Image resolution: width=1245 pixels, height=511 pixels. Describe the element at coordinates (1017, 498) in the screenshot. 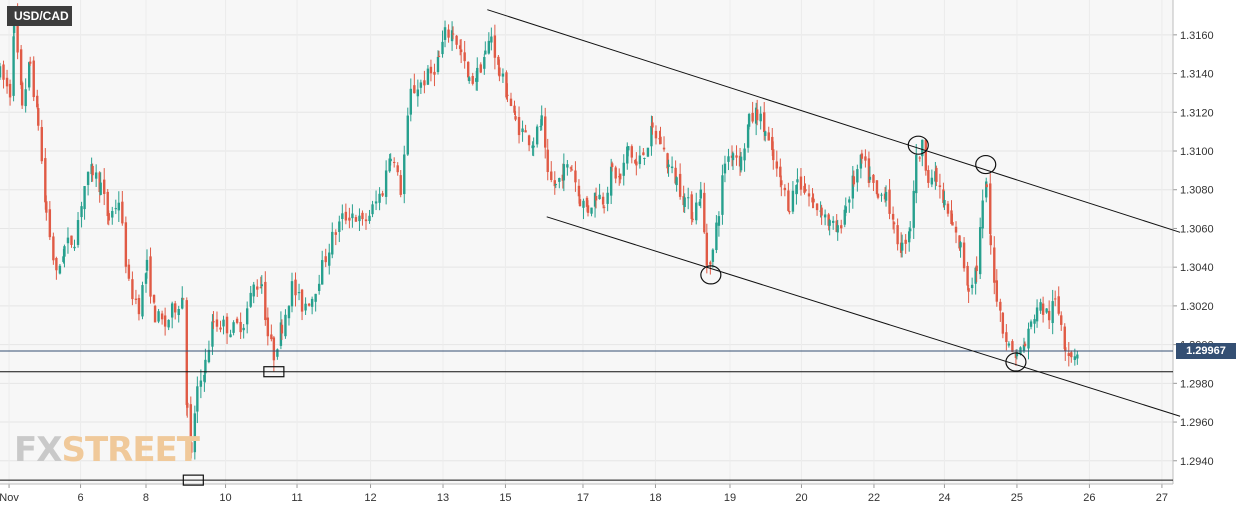

I see `x-tick-label: 25` at that location.